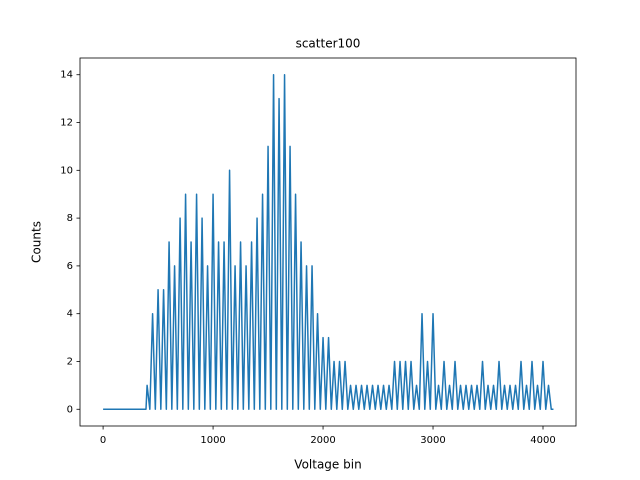  Describe the element at coordinates (103, 440) in the screenshot. I see `x-tick-label: 0` at that location.